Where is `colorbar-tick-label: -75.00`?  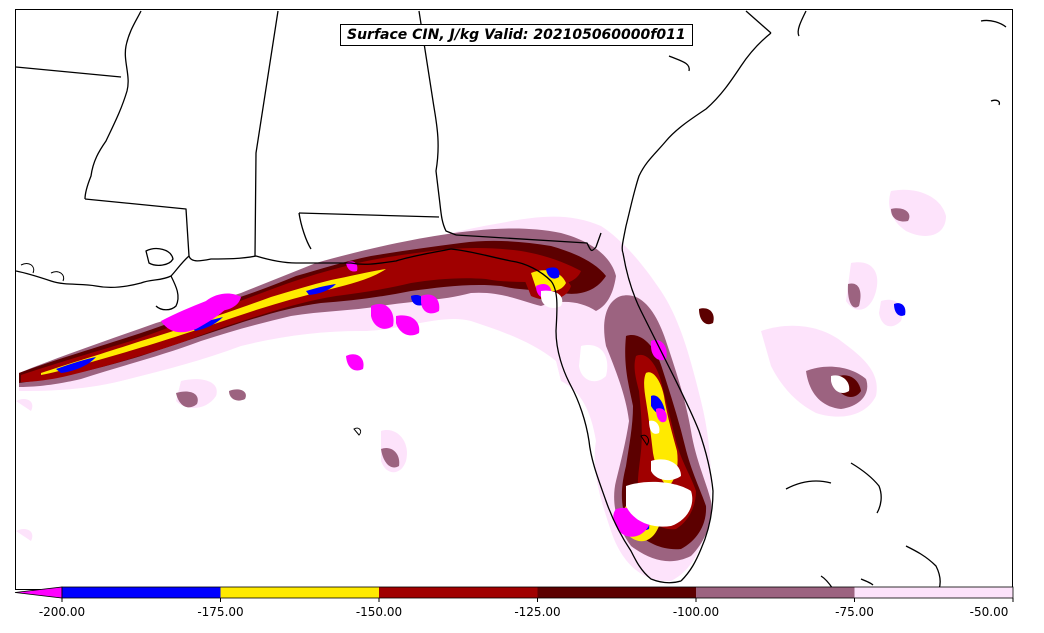 colorbar-tick-label: -75.00 is located at coordinates (854, 612).